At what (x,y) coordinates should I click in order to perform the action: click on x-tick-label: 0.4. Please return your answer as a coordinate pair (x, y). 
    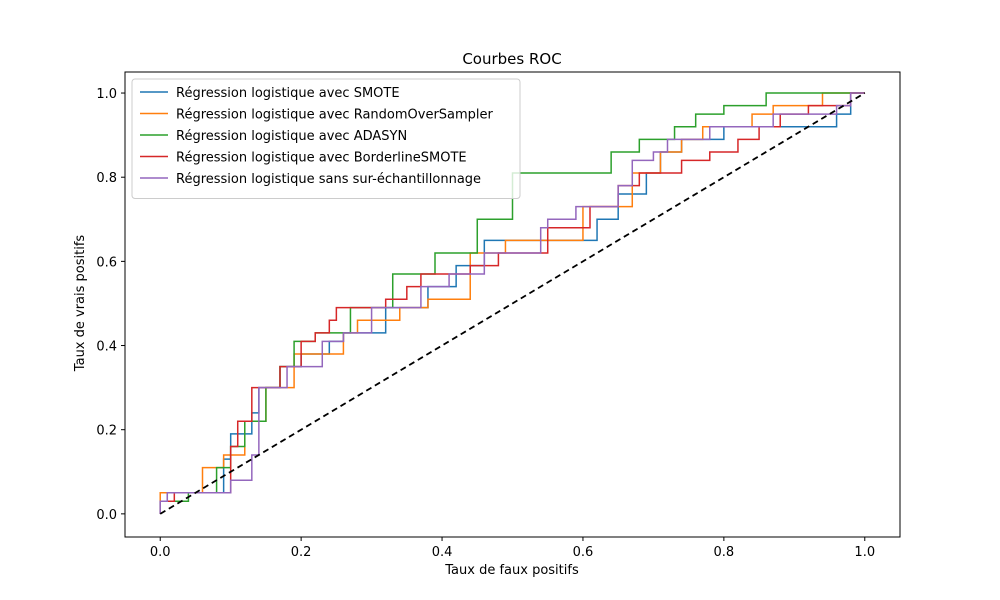
    Looking at the image, I should click on (442, 552).